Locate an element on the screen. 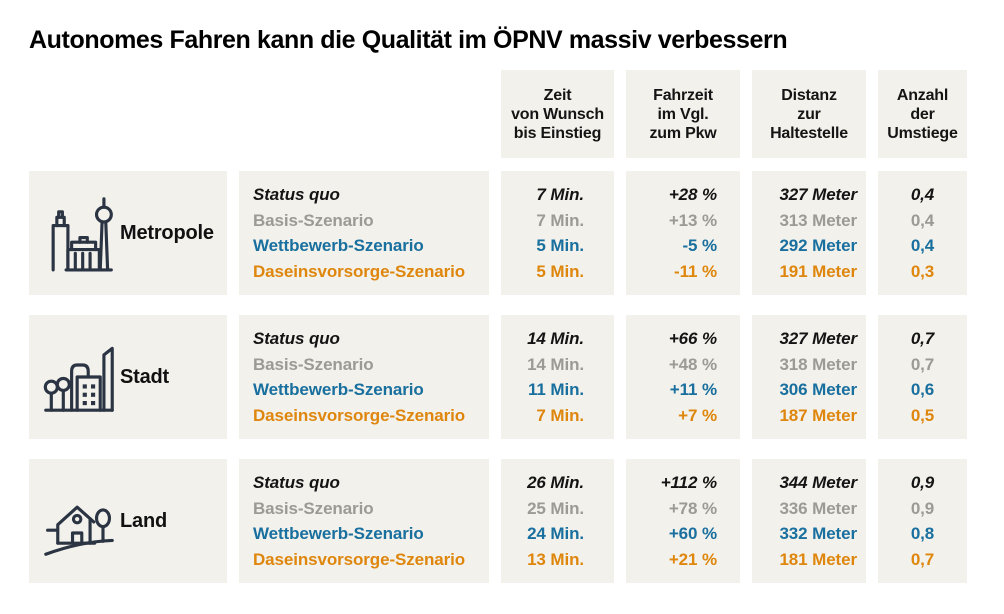 The image size is (1004, 614). value-cell: 11 Min. is located at coordinates (556, 389).